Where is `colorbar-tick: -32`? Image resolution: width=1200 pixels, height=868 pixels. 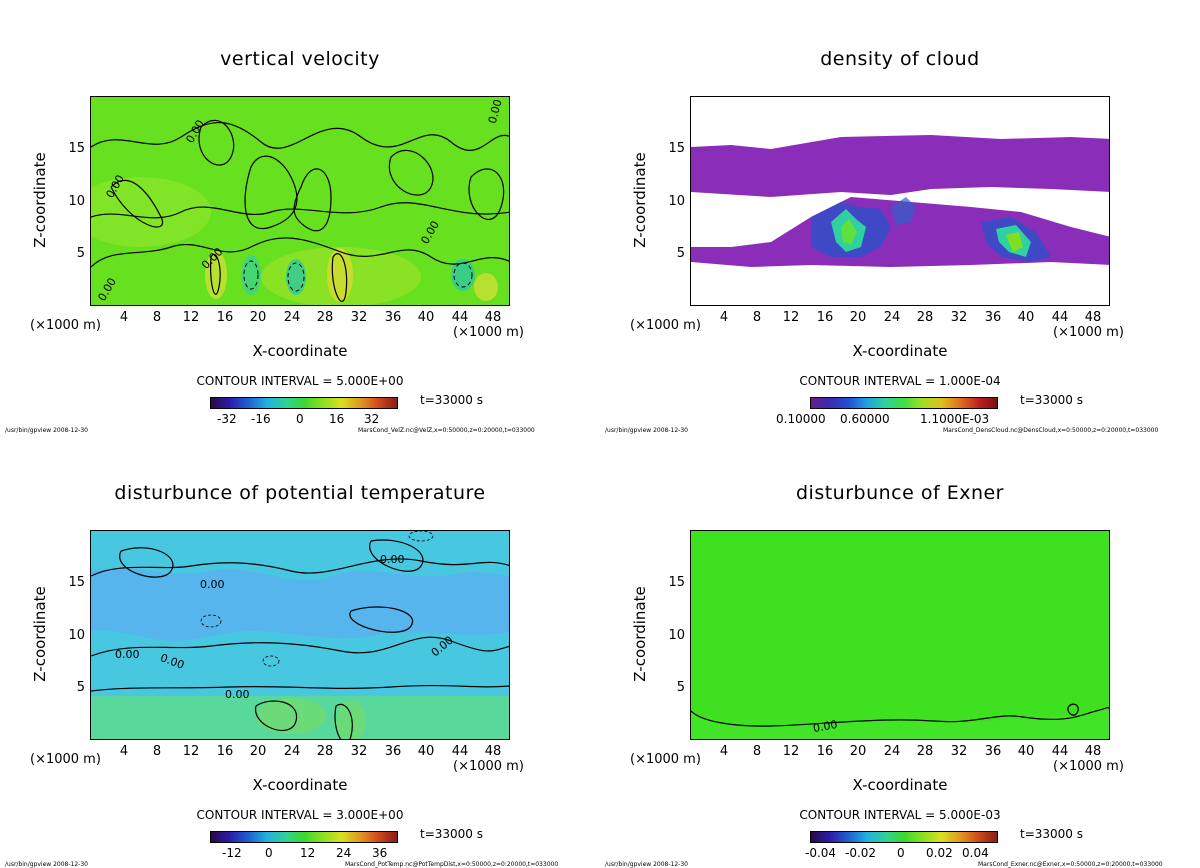
colorbar-tick: -32 is located at coordinates (227, 419).